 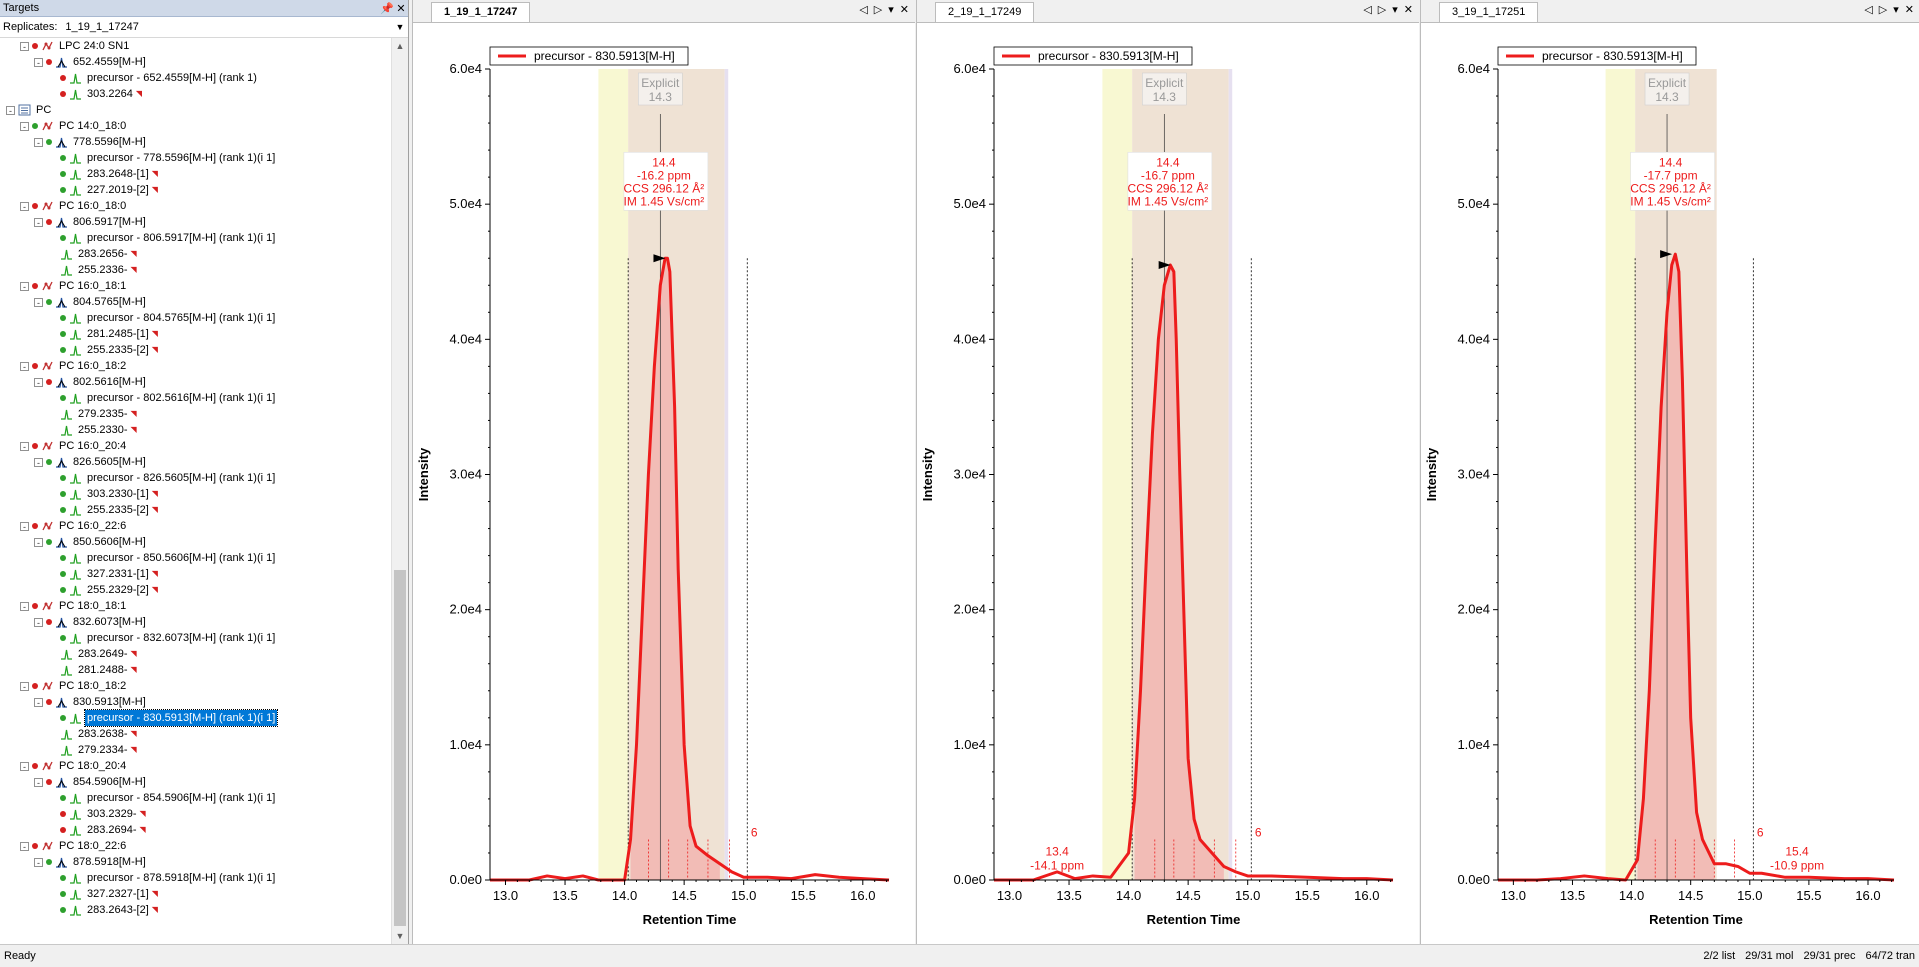 I want to click on pin-icon: 📌, so click(x=387, y=8).